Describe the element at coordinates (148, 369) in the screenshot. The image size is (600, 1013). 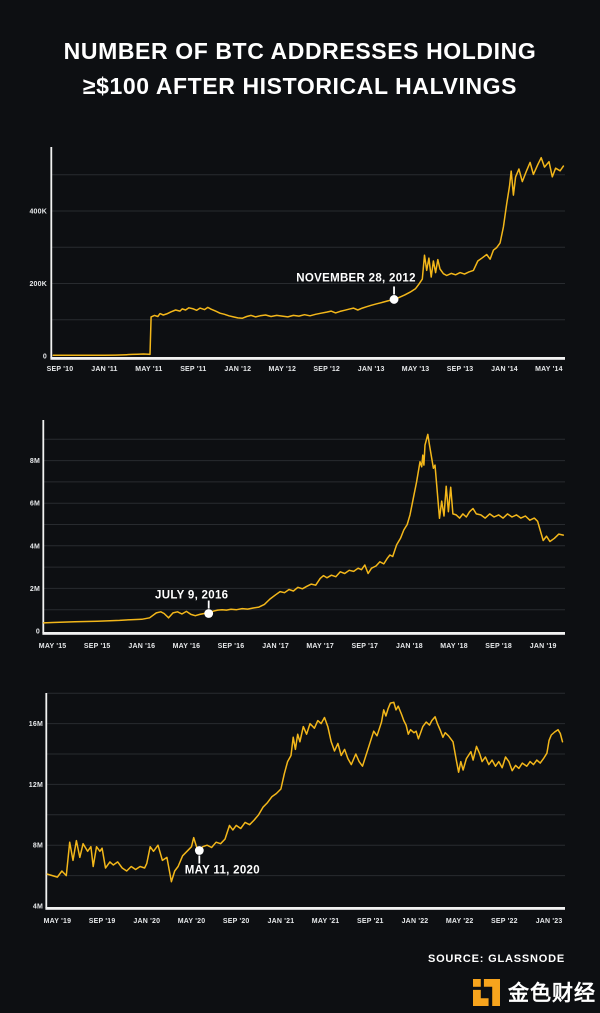
I see `x-tick-label: MAY '11` at that location.